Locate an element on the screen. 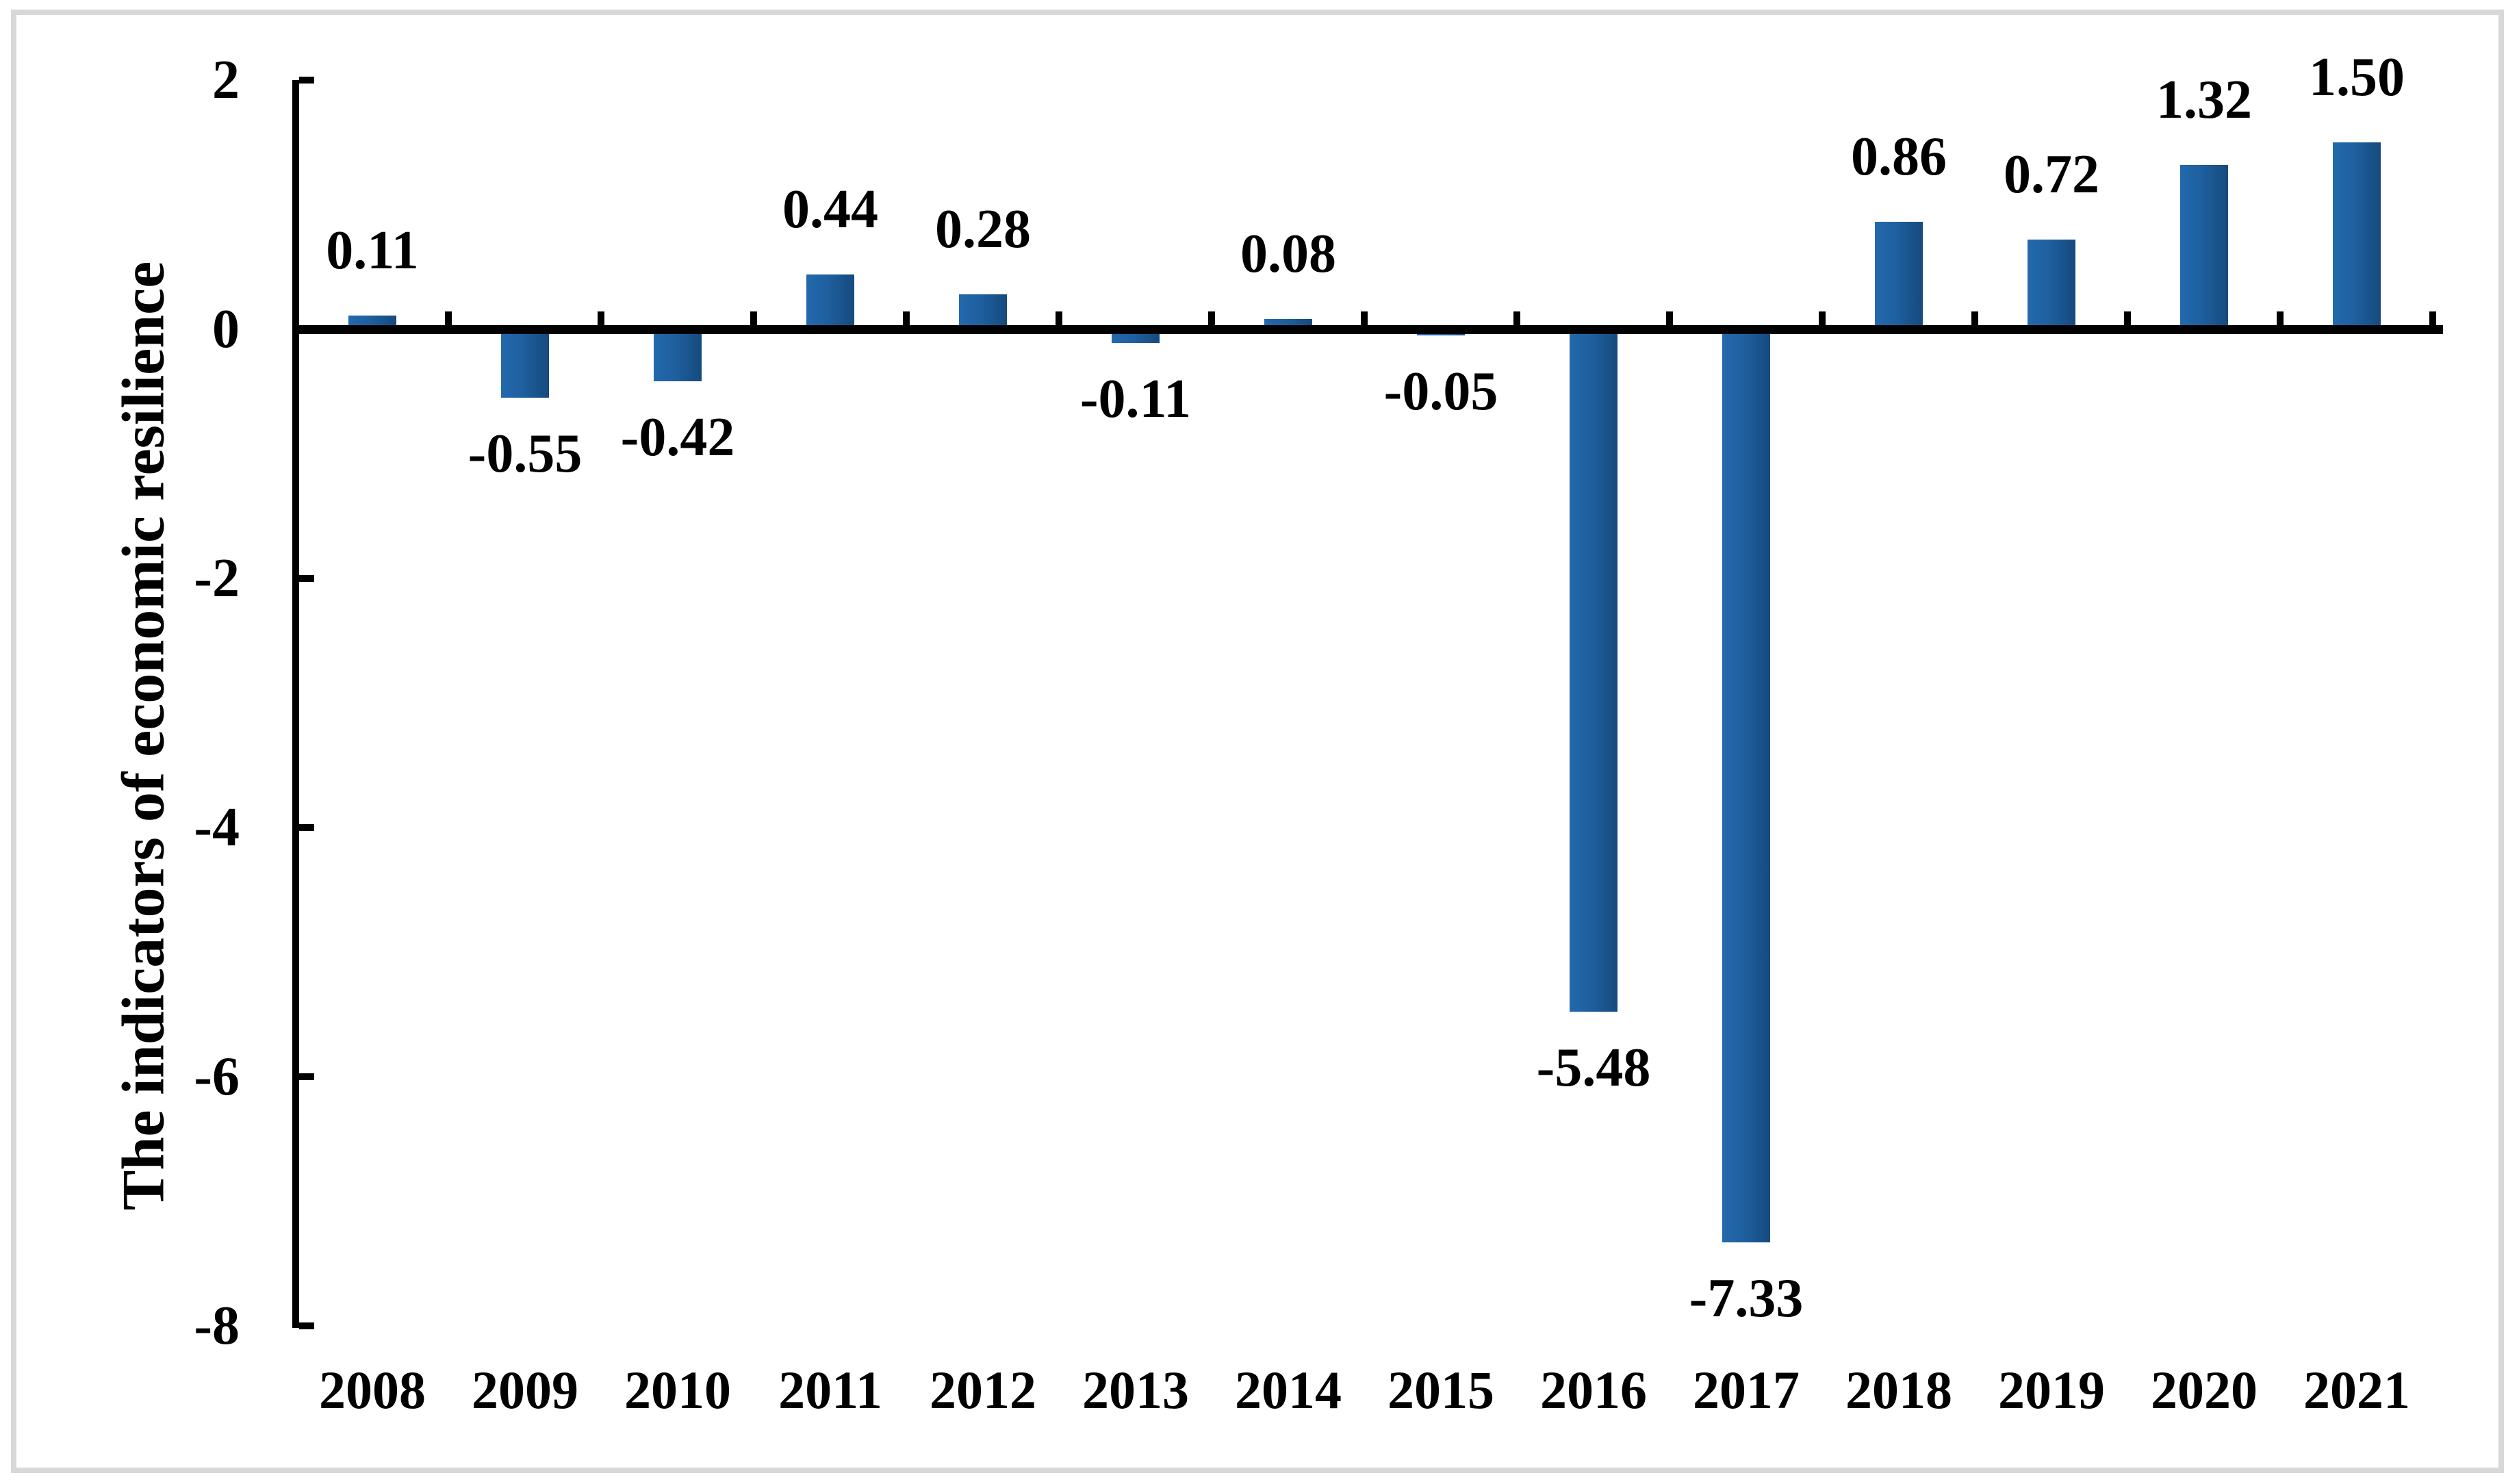  x-axis-category-label: 2014 is located at coordinates (1288, 1390).